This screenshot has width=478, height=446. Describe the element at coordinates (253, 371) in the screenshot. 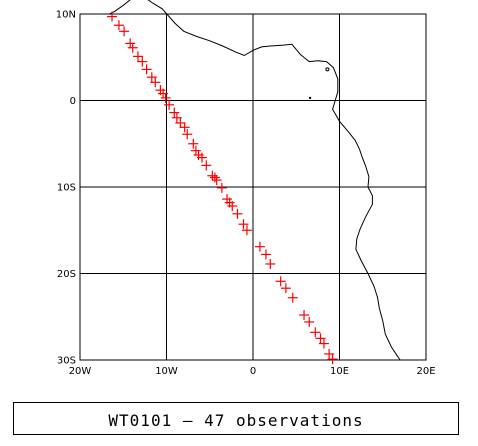

I see `lon-tick-label: 0` at that location.